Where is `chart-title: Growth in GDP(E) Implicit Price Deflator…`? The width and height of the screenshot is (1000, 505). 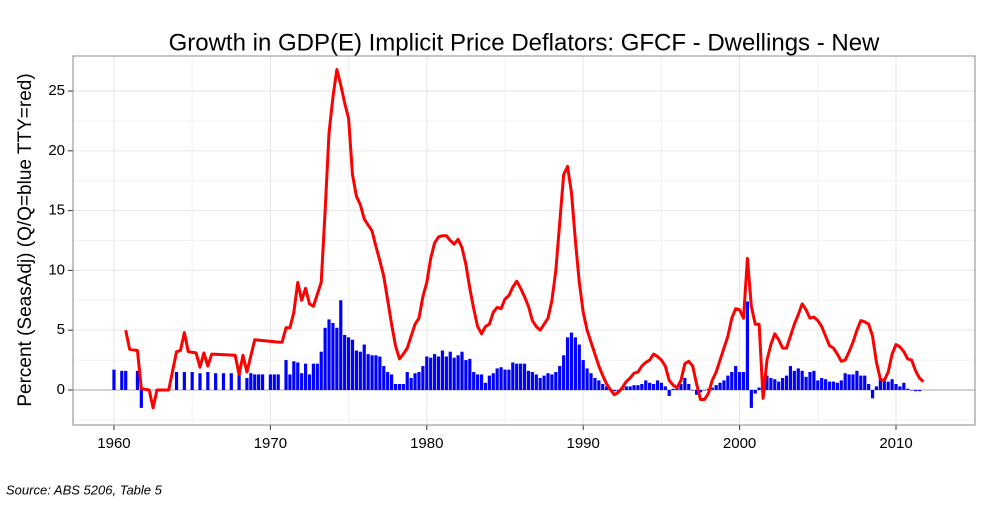 chart-title: Growth in GDP(E) Implicit Price Deflator… is located at coordinates (524, 42).